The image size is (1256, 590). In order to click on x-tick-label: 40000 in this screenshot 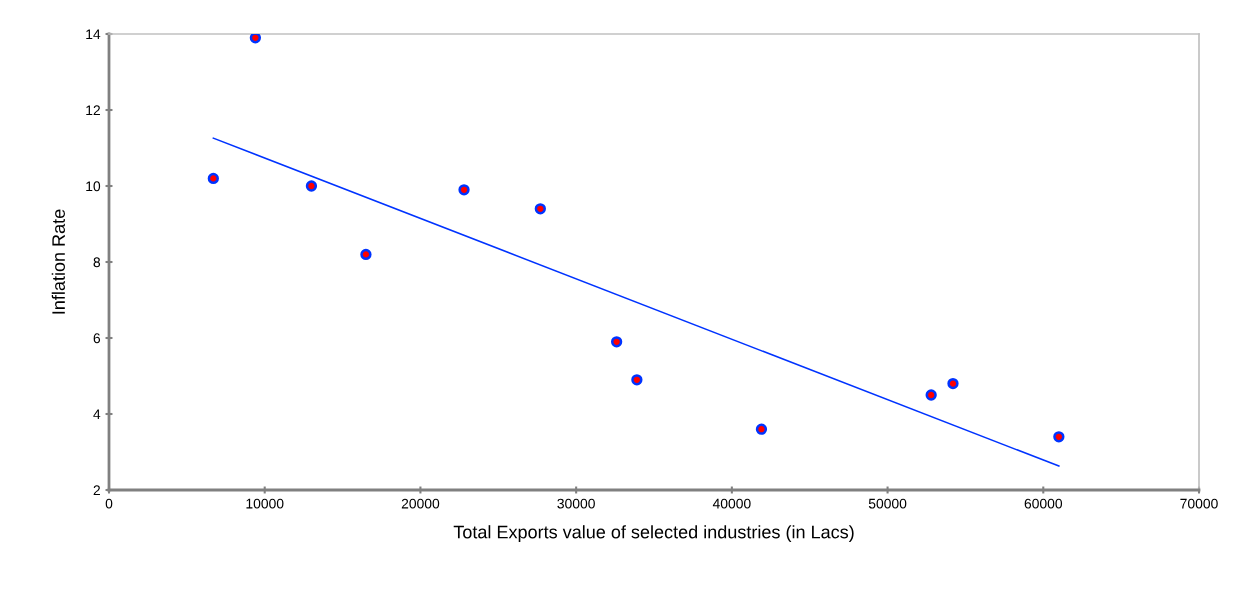, I will do `click(731, 503)`.